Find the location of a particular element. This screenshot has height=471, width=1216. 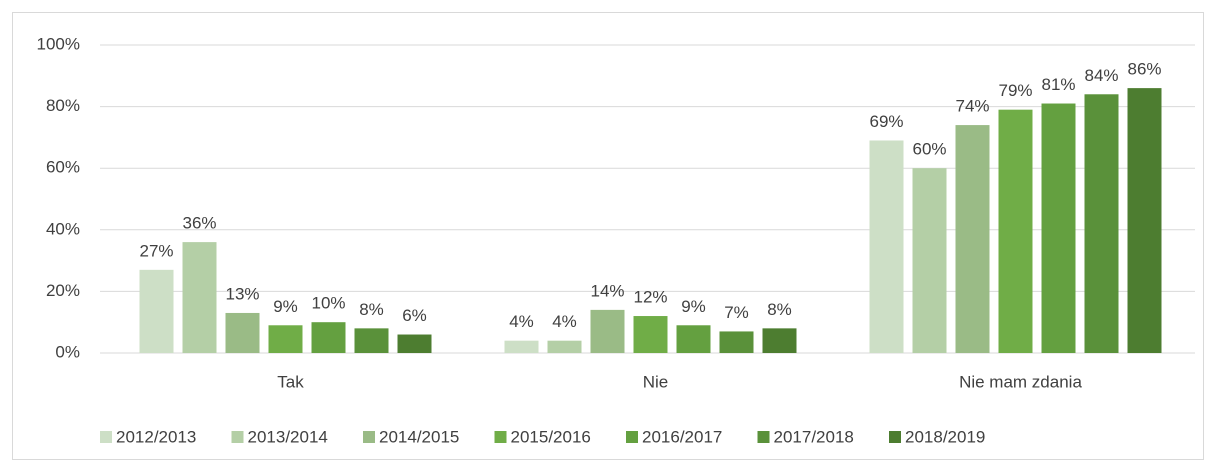

legend-label: 2013/2014 is located at coordinates (288, 436).